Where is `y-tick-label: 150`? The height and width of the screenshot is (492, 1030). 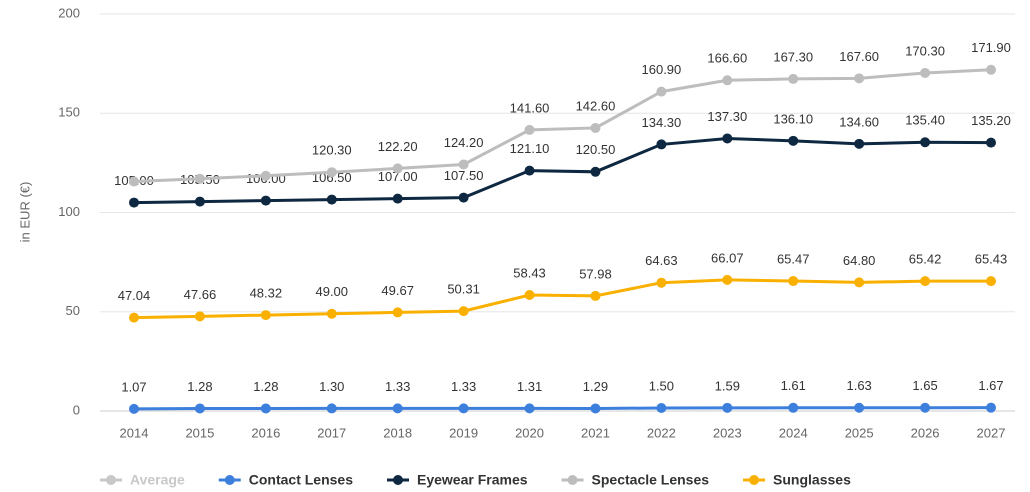 y-tick-label: 150 is located at coordinates (69, 112).